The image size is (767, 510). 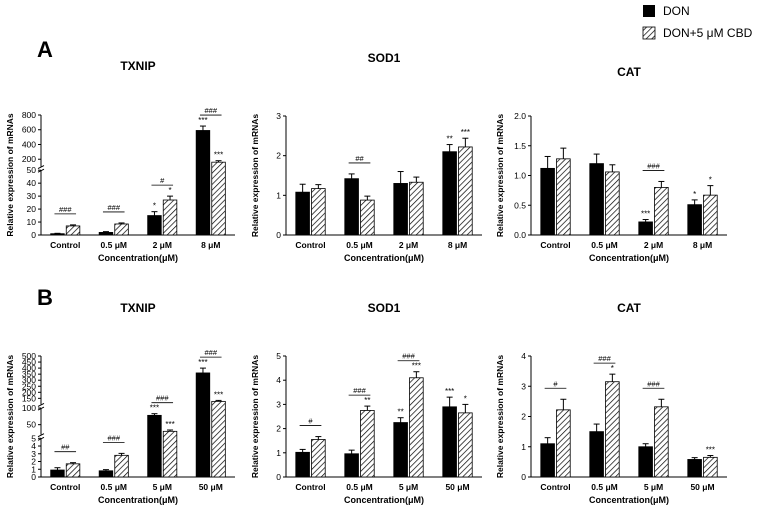 What do you see at coordinates (32, 183) in the screenshot?
I see `y-tick-label: 40` at bounding box center [32, 183].